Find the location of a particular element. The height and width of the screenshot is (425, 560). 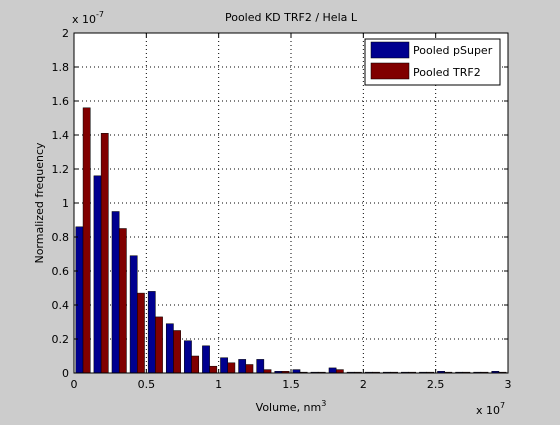

y-tick-label: 1 is located at coordinates (65, 203).